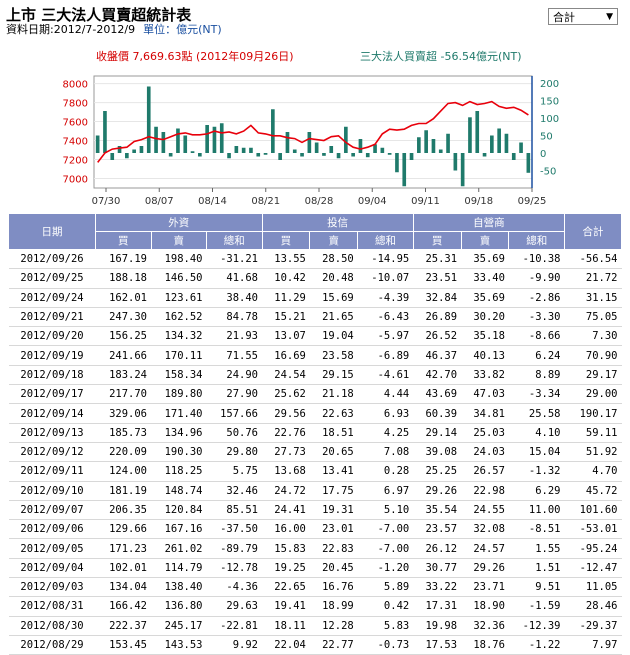  What do you see at coordinates (536, 510) in the screenshot?
I see `cell-value: 11.00` at bounding box center [536, 510].